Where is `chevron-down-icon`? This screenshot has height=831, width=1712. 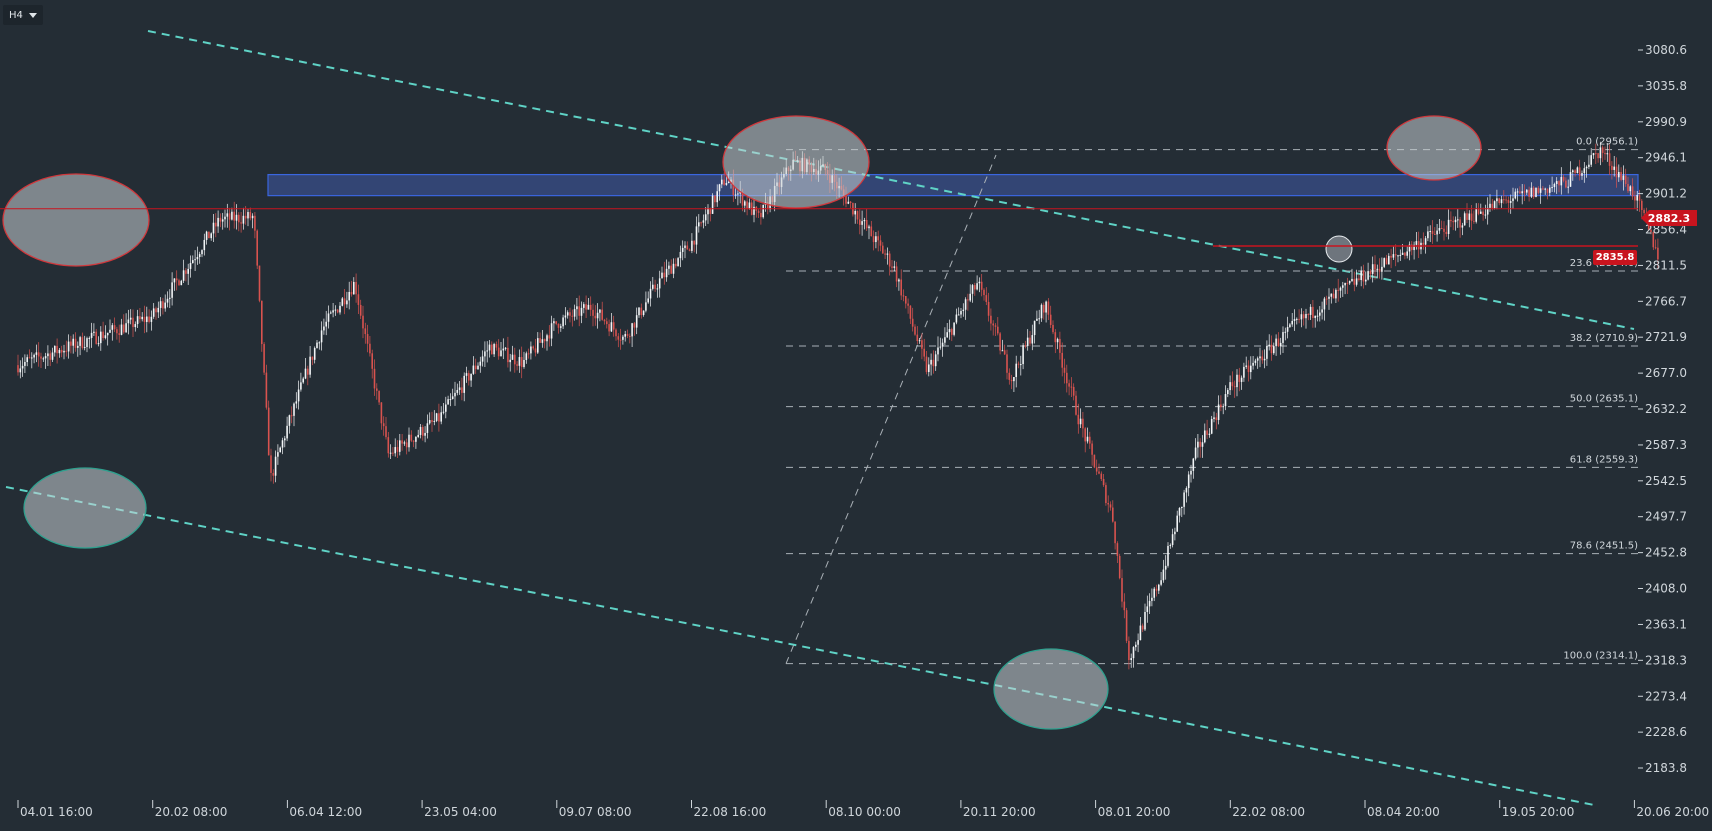
chevron-down-icon is located at coordinates (32, 15).